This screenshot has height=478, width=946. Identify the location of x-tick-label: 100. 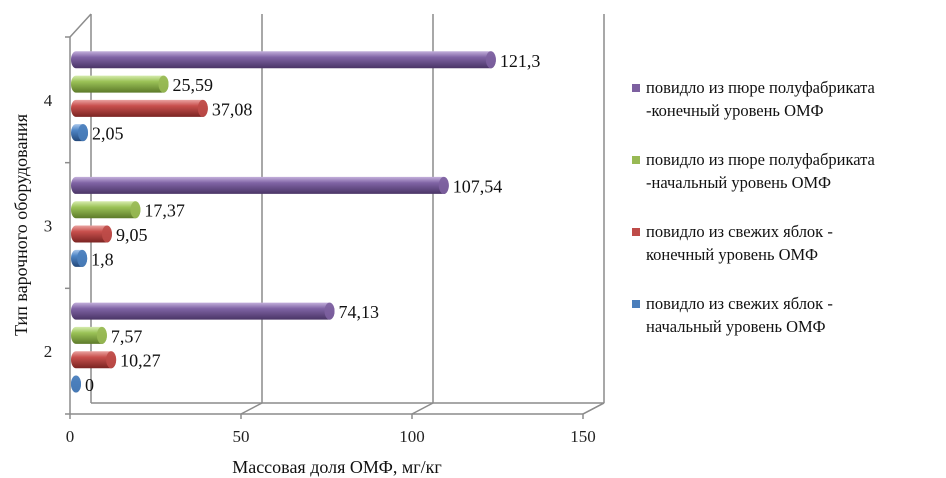
(412, 436).